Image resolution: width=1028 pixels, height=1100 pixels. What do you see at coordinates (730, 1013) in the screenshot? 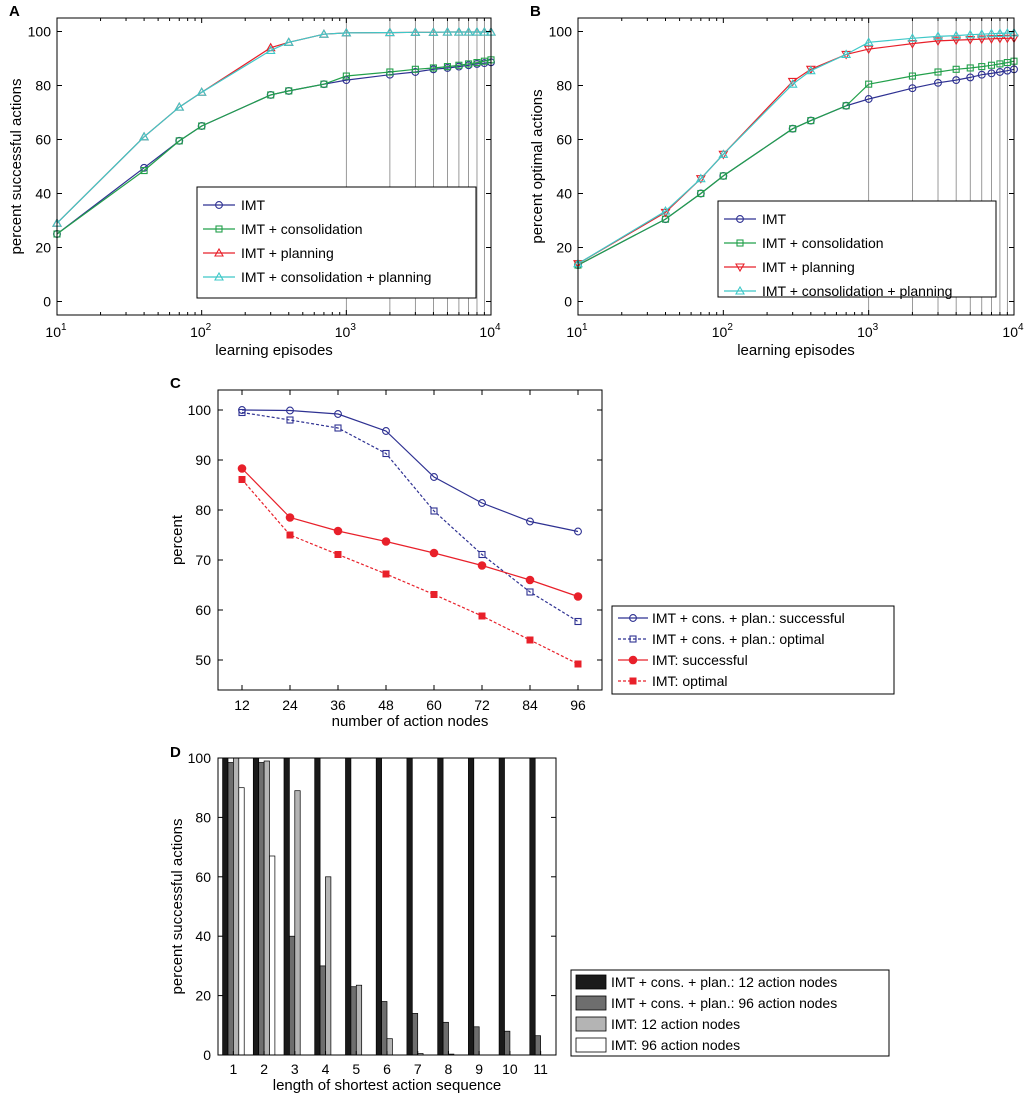
I see `legend-box` at bounding box center [730, 1013].